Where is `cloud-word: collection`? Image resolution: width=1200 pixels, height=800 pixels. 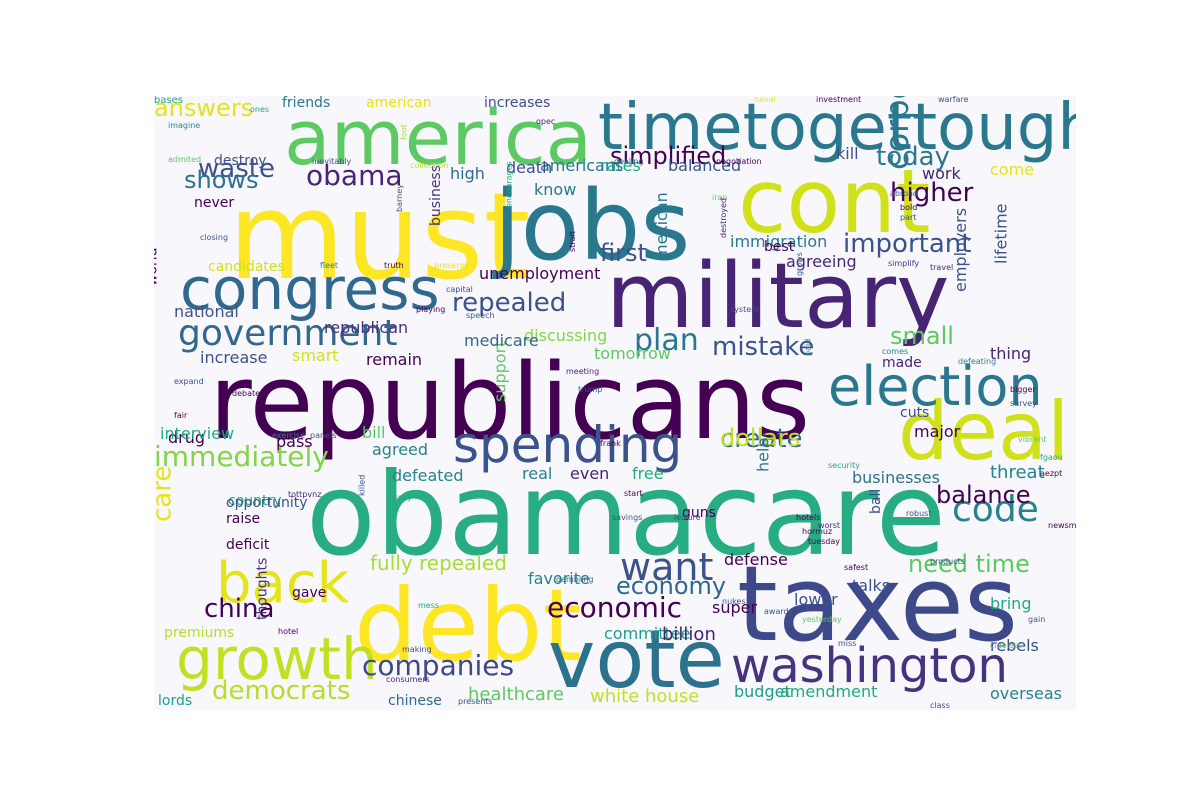
cloud-word: collection is located at coordinates (429, 165).